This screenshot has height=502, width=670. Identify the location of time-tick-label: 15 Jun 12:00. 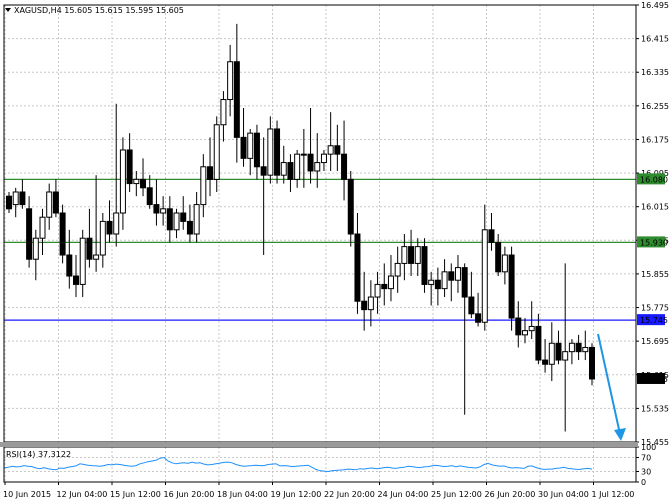
(135, 494).